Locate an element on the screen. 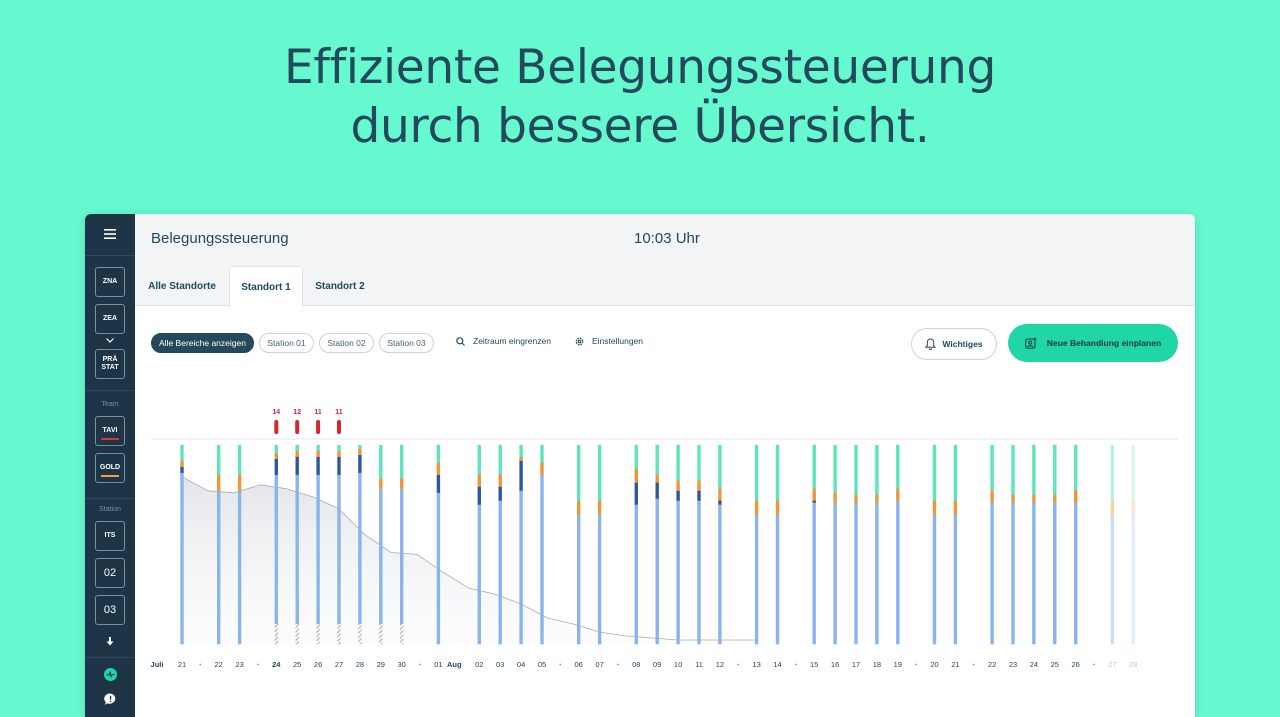 This screenshot has height=717, width=1280. sidebar-button-gold: GOLD is located at coordinates (110, 468).